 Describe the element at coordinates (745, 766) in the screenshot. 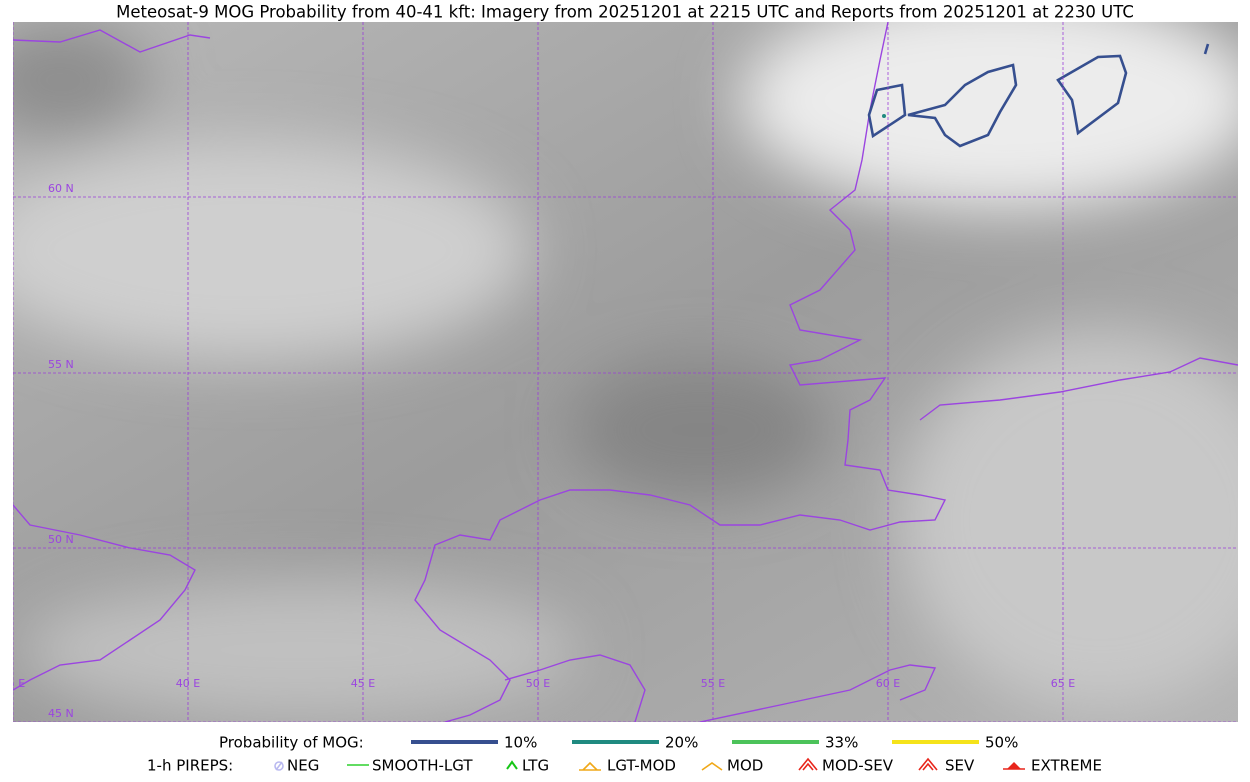

I see `legend-label: MOD` at that location.